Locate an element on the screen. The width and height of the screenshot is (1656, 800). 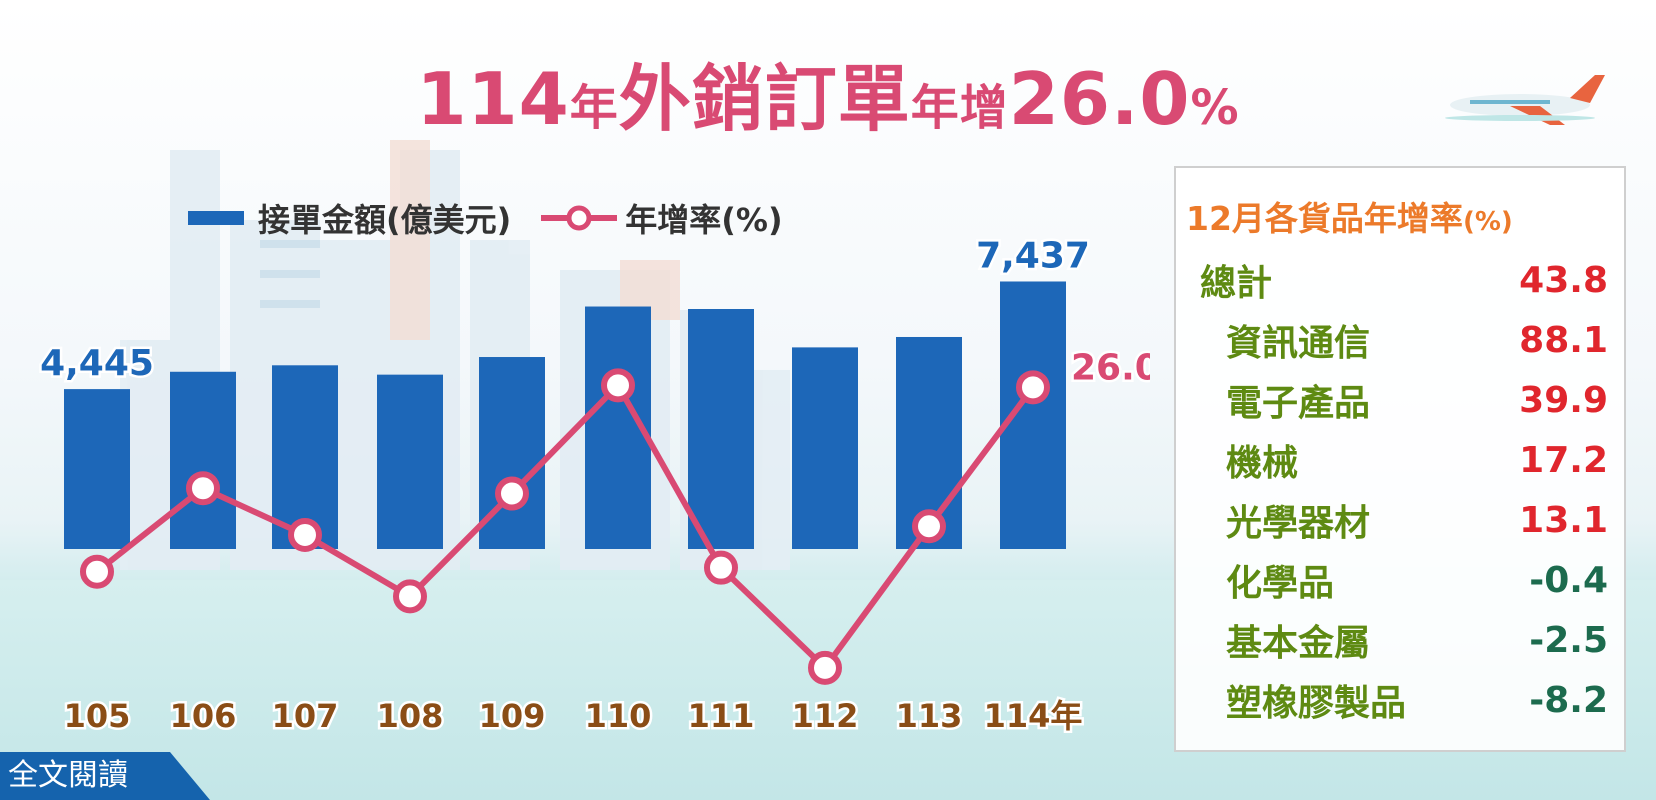
panel-row: 塑橡膠製品 -8.2 is located at coordinates (1400, 700).